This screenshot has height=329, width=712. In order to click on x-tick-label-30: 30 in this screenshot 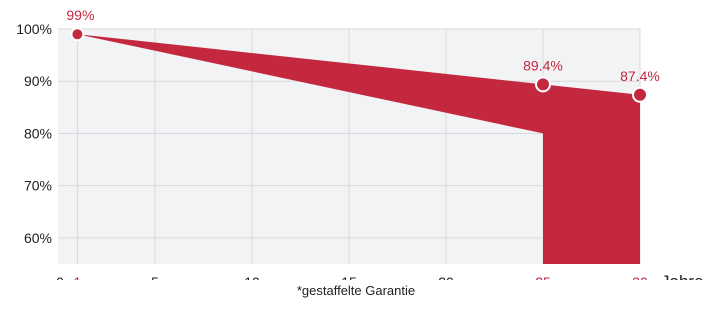, I will do `click(640, 277)`.